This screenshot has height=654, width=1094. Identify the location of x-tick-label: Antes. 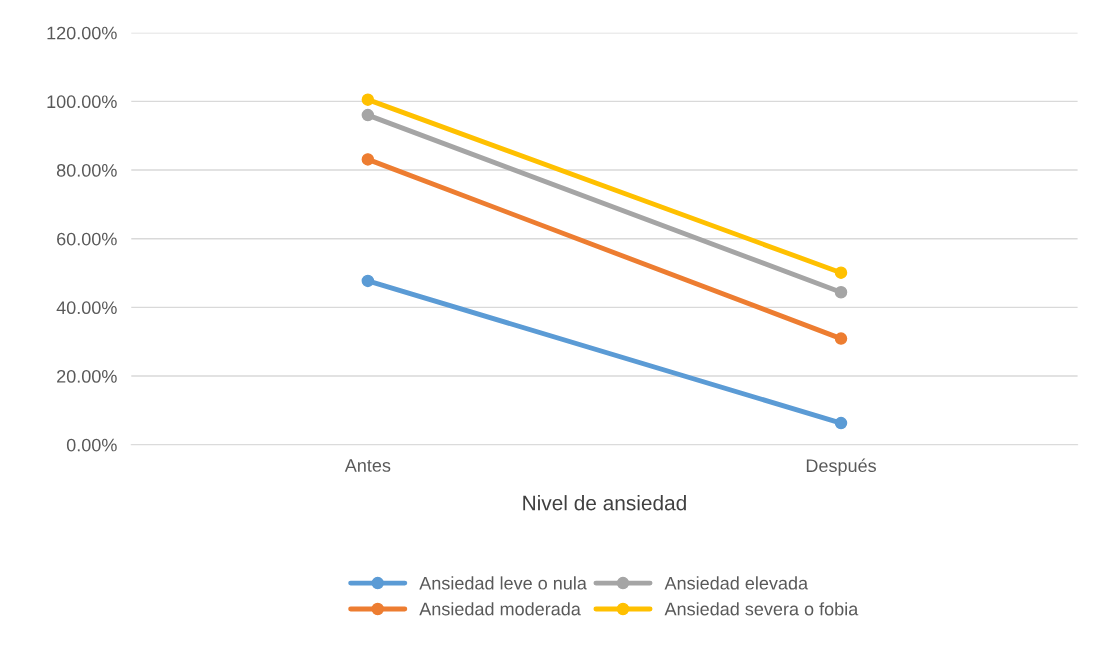
(367, 465).